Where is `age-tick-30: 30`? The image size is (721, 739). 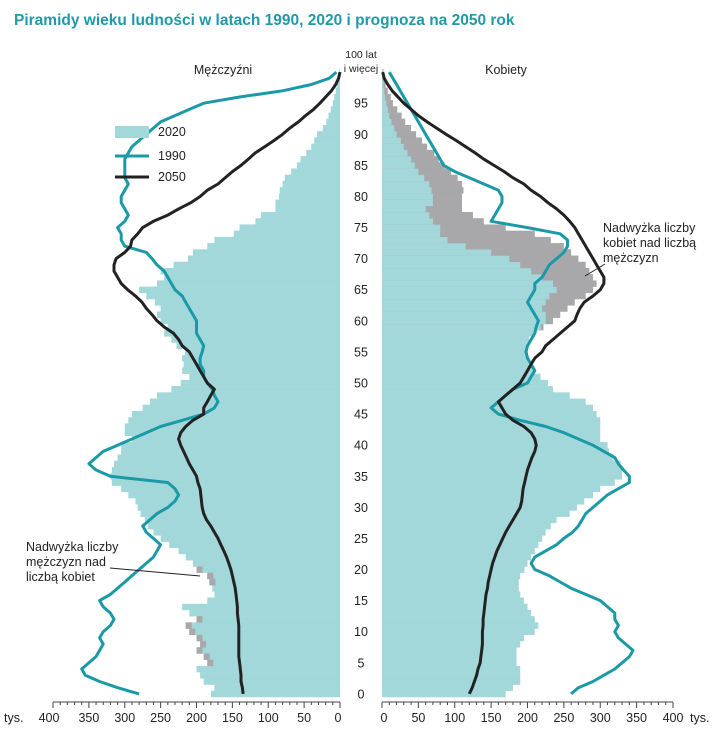
age-tick-30: 30 is located at coordinates (361, 508).